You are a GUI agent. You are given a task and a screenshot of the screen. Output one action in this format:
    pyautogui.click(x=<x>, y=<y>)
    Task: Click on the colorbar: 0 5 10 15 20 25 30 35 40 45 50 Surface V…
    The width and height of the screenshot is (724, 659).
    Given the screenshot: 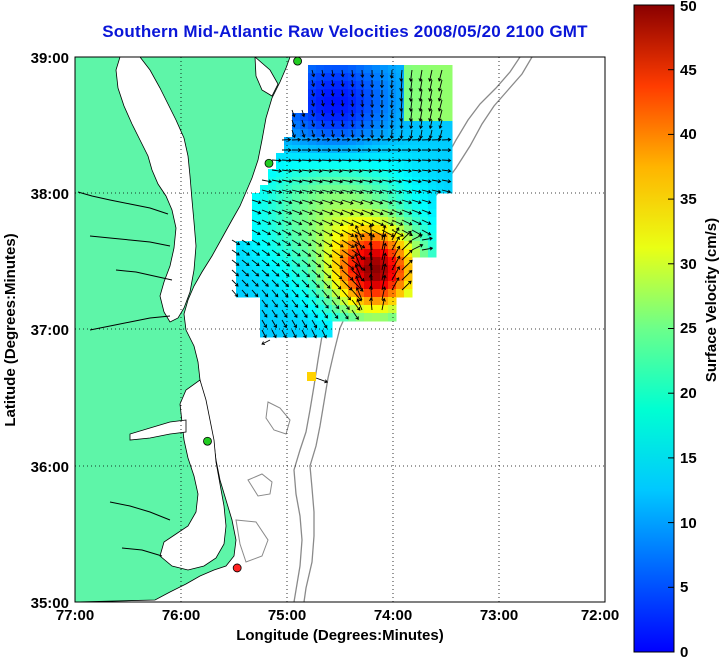 What is the action you would take?
    pyautogui.click(x=676, y=329)
    